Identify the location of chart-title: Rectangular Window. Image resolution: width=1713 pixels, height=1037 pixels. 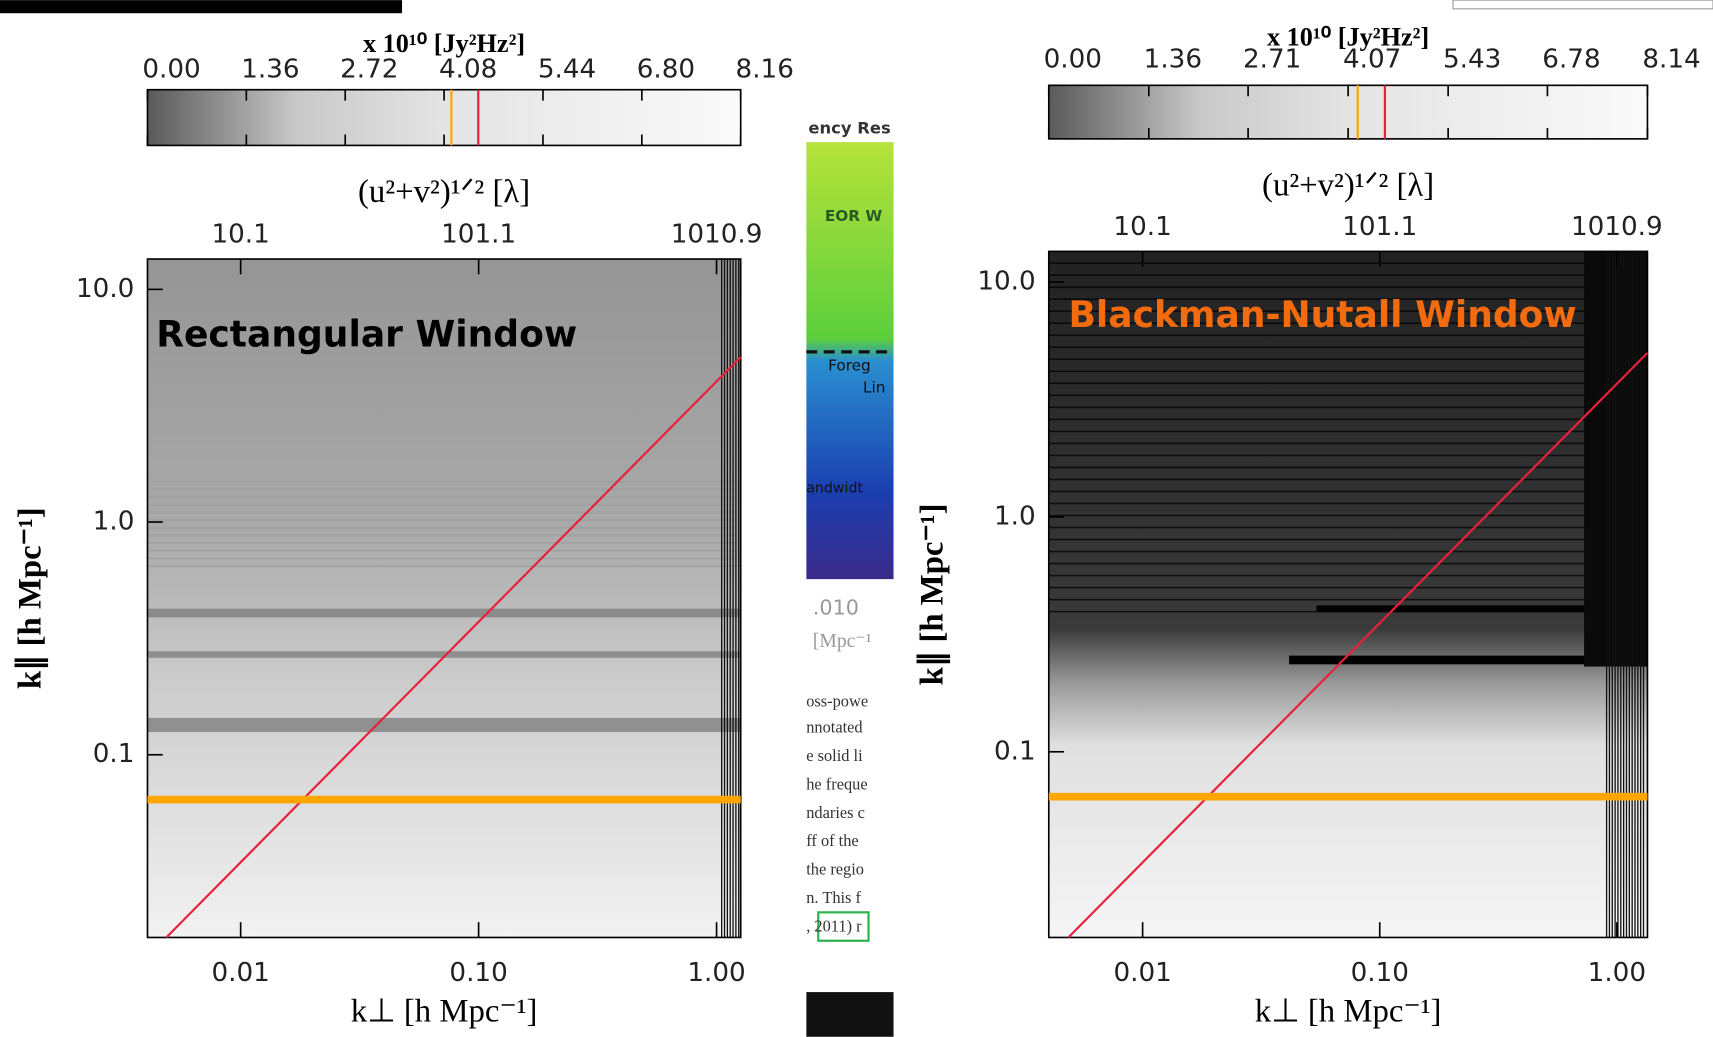
(366, 335).